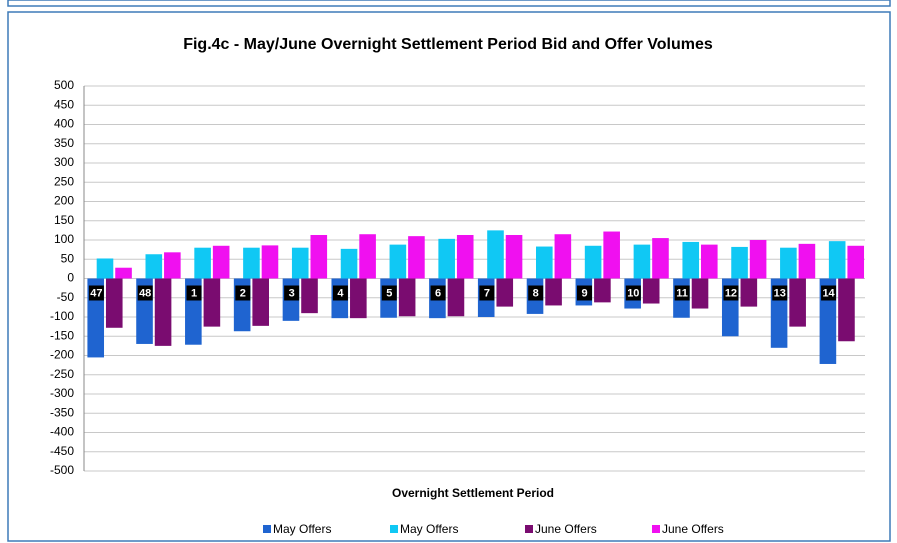 The image size is (897, 543). I want to click on y-tick-label: 500, so click(64, 85).